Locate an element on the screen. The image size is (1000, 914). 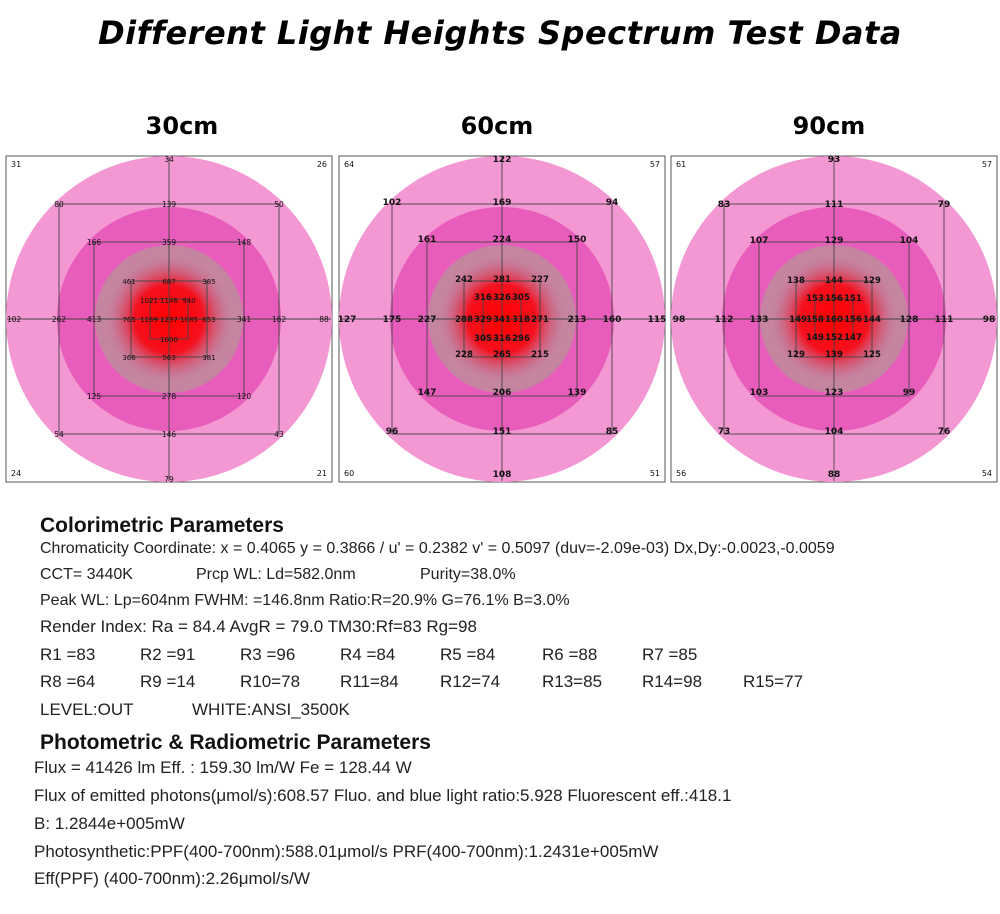
grid-value-label: 206 is located at coordinates (502, 393).